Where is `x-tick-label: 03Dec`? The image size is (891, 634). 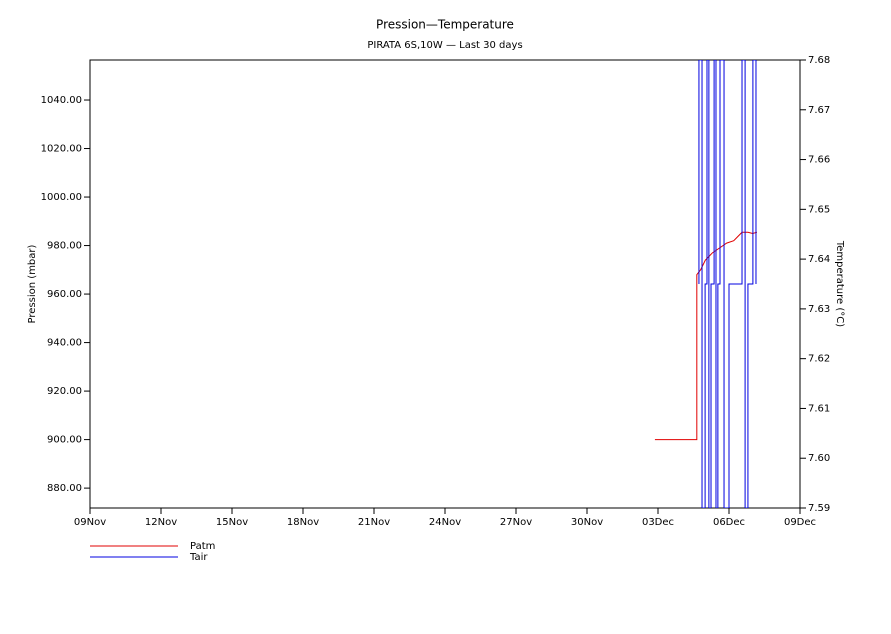
x-tick-label: 03Dec is located at coordinates (658, 522).